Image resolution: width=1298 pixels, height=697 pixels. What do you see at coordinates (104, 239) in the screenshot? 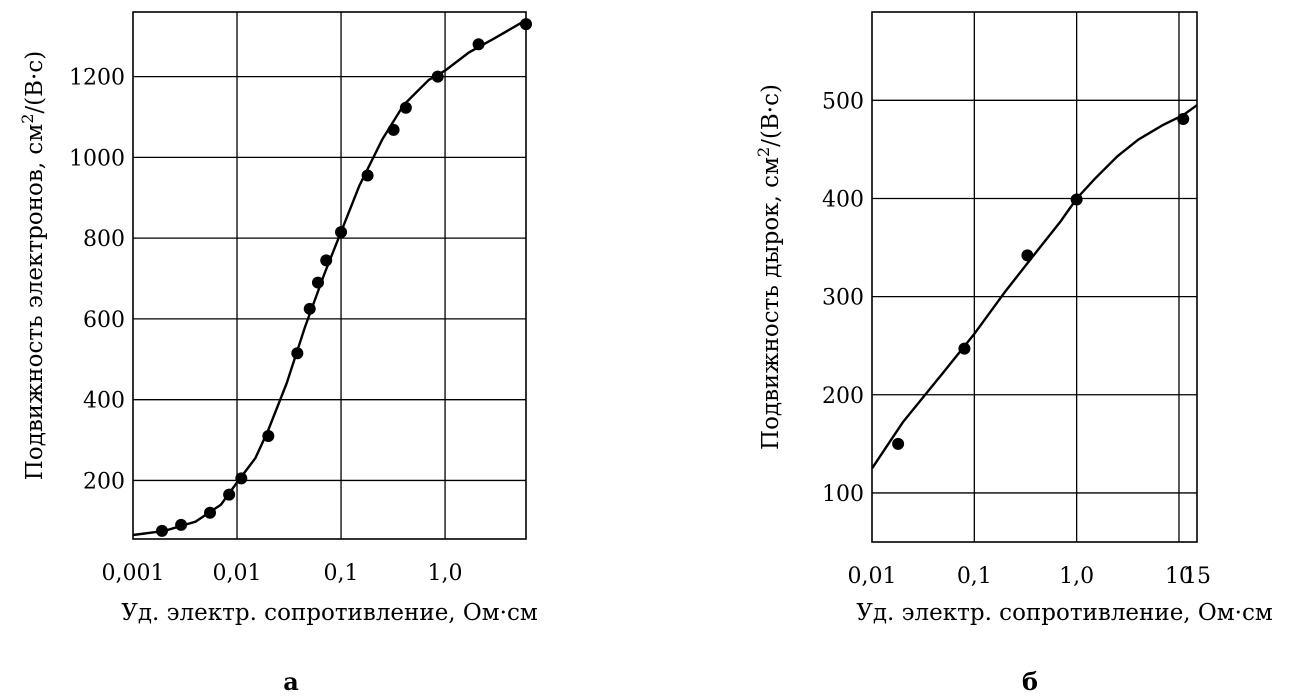
I see `y-tick-label: 800` at bounding box center [104, 239].